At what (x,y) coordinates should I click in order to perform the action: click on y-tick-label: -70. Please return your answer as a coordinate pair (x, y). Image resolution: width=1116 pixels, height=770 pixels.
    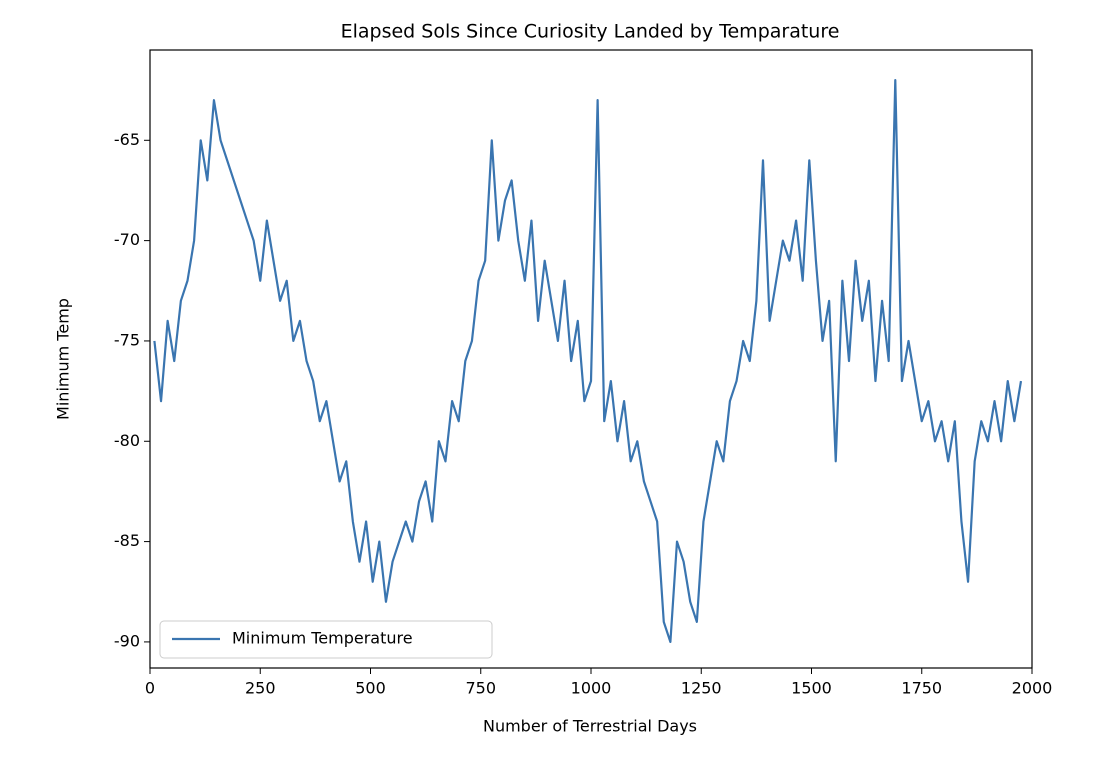
    Looking at the image, I should click on (127, 239).